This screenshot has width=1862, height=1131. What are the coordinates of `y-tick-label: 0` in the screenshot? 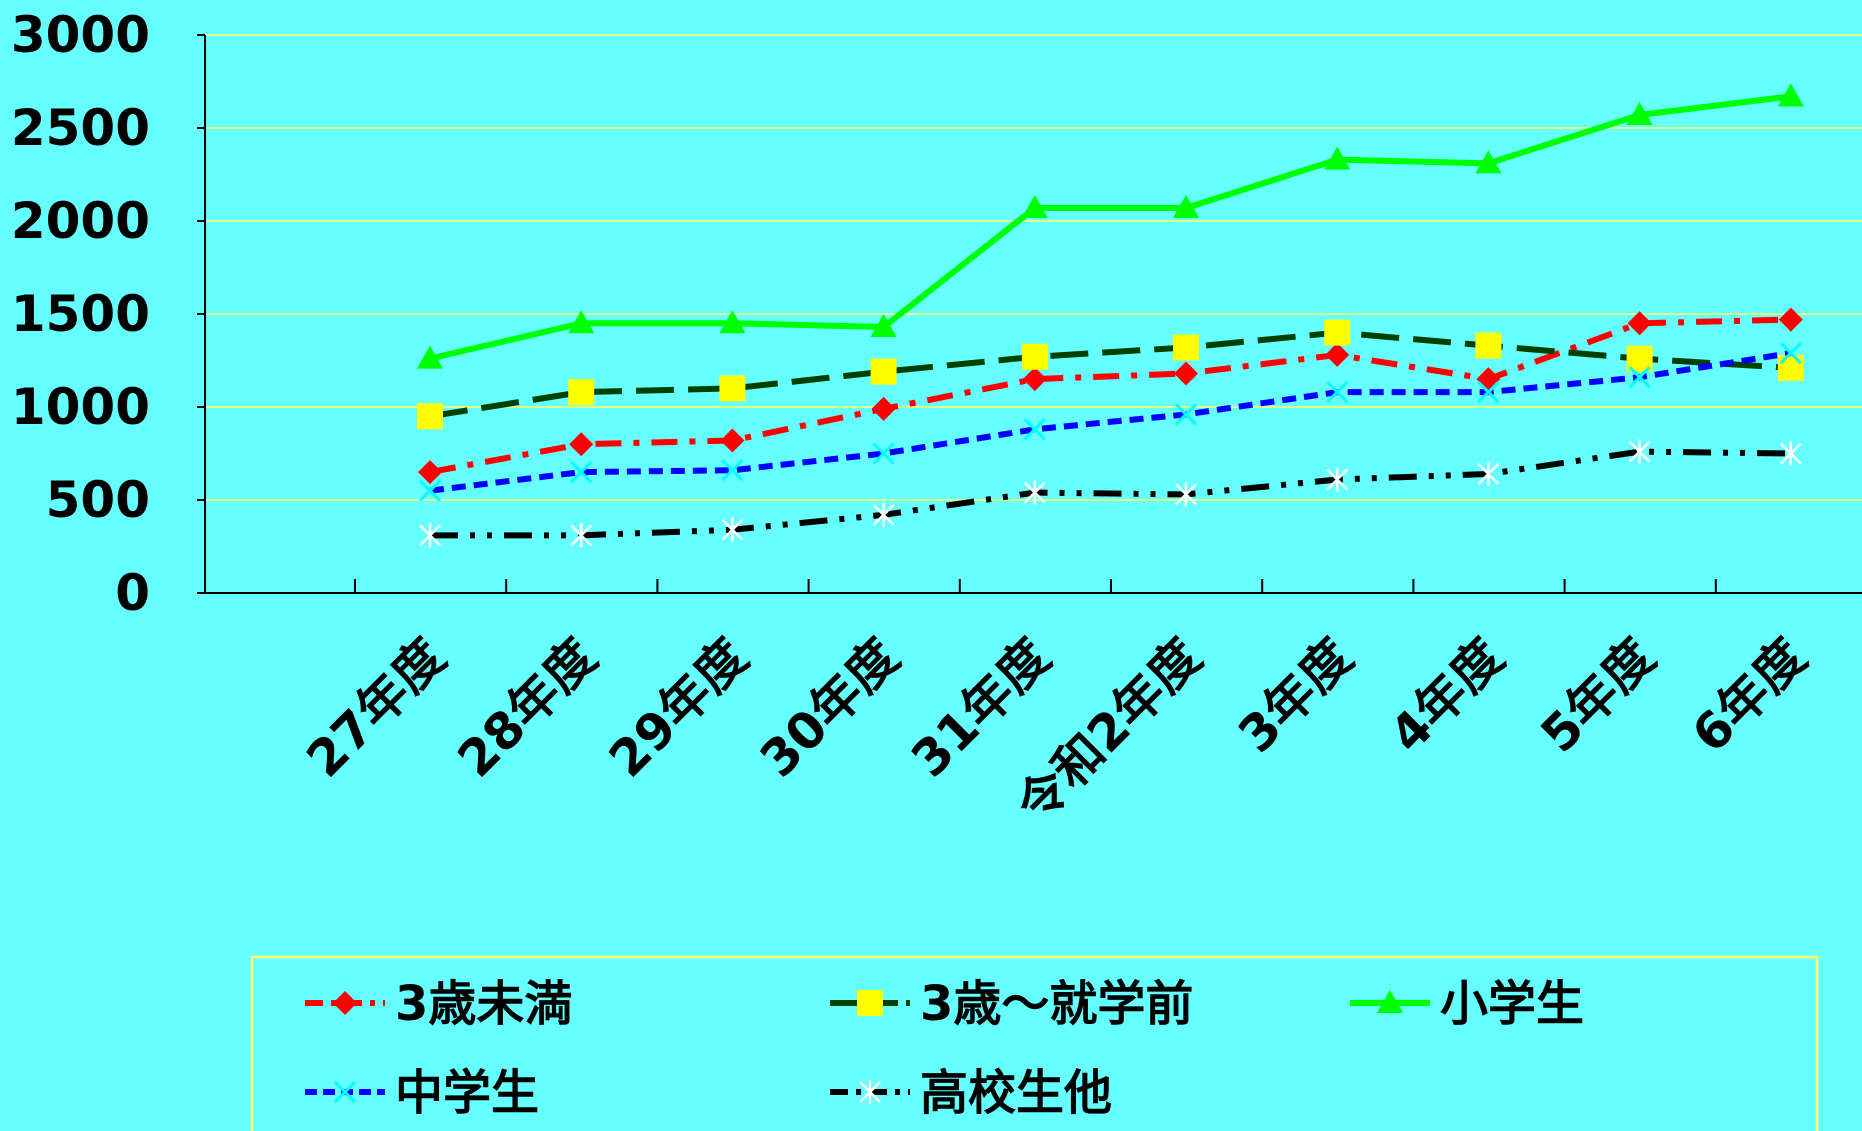 It's located at (132, 593).